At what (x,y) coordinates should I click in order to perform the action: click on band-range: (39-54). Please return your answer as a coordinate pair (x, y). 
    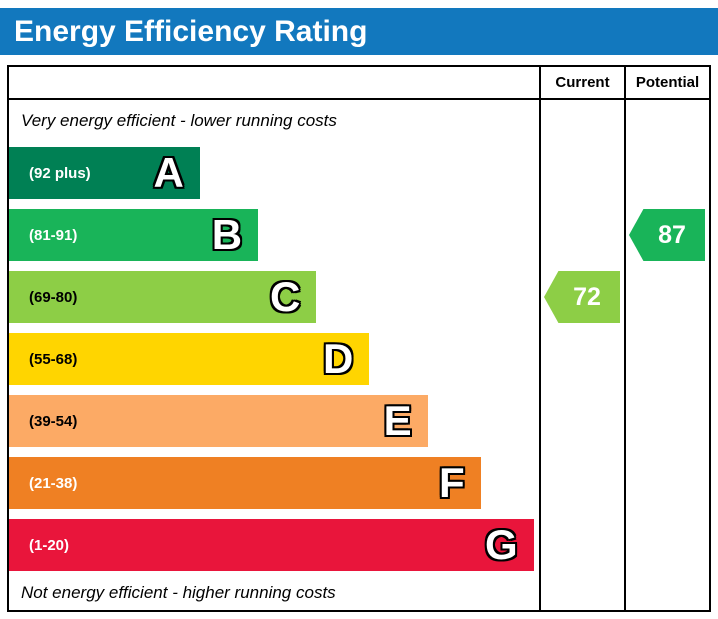
    Looking at the image, I should click on (53, 421).